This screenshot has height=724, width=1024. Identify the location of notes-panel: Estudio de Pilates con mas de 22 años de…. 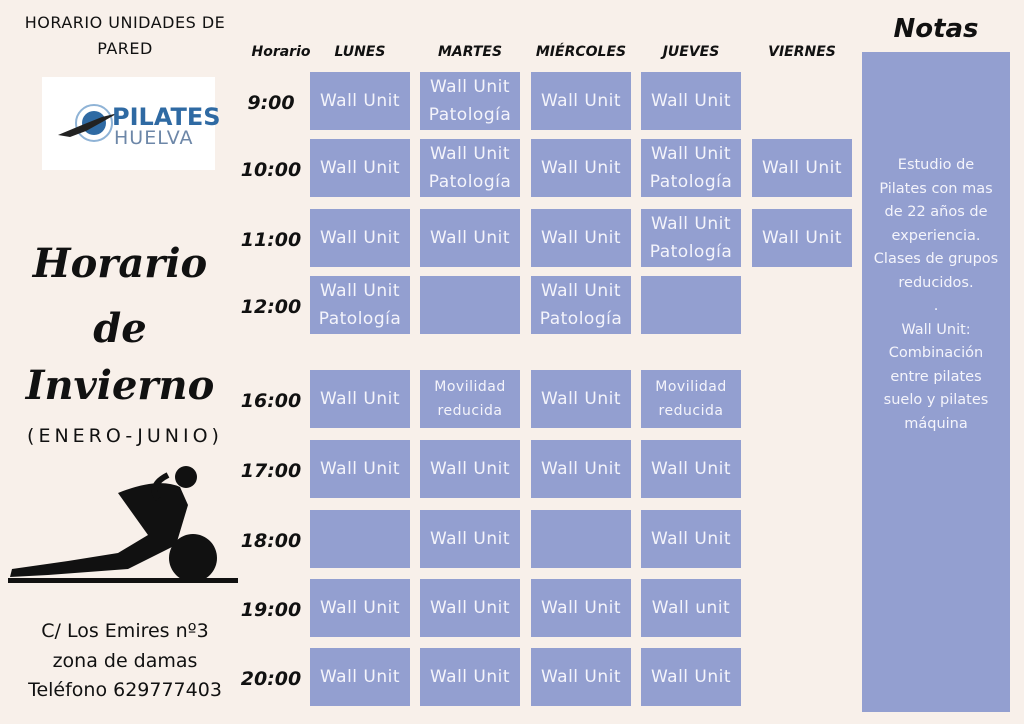
(936, 382).